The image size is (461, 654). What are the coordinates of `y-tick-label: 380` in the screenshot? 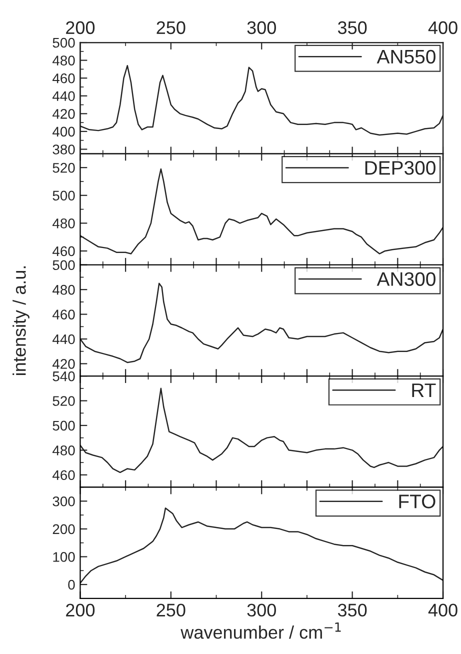 It's located at (63, 149).